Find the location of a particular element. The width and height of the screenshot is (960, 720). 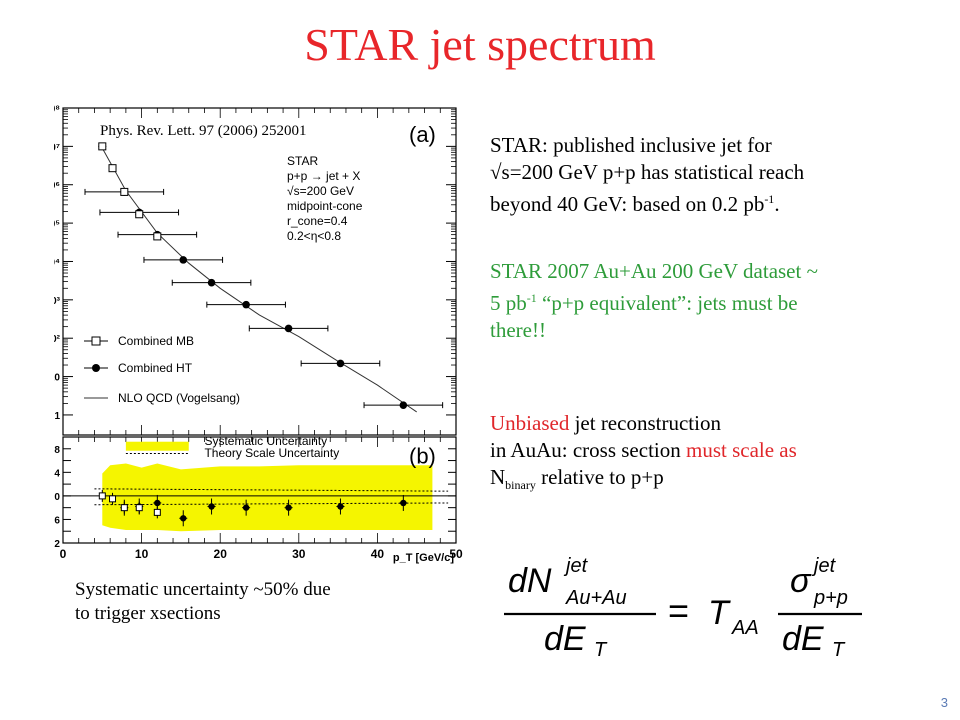

x-axis-label: p_T [GeV/c] is located at coordinates (423, 558).